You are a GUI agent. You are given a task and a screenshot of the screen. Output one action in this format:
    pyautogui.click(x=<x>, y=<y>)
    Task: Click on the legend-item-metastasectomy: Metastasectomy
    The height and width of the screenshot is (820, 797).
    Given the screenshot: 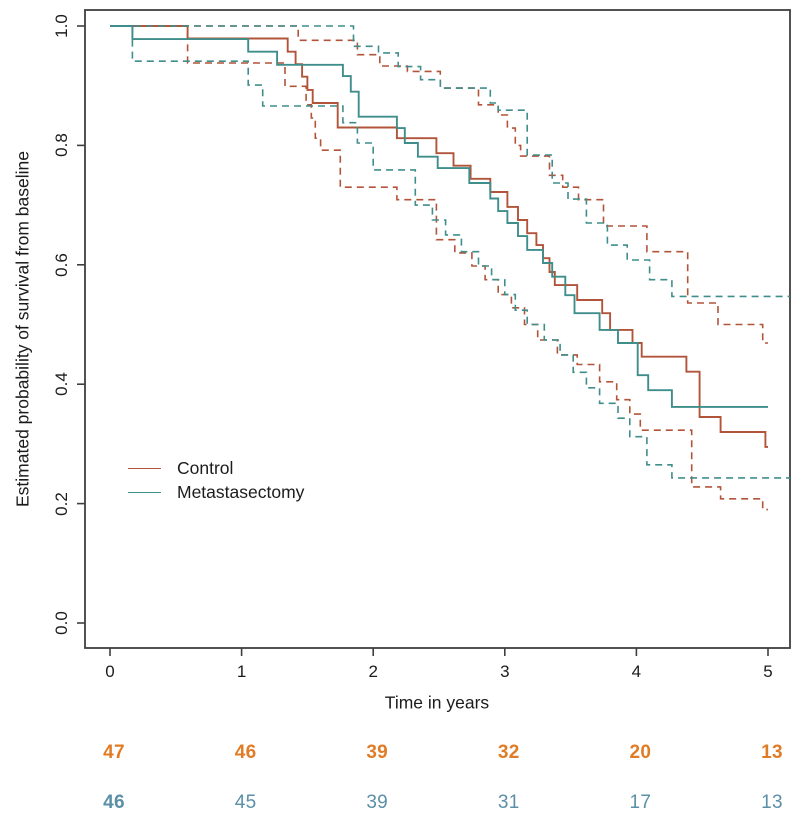 What is the action you would take?
    pyautogui.click(x=216, y=492)
    